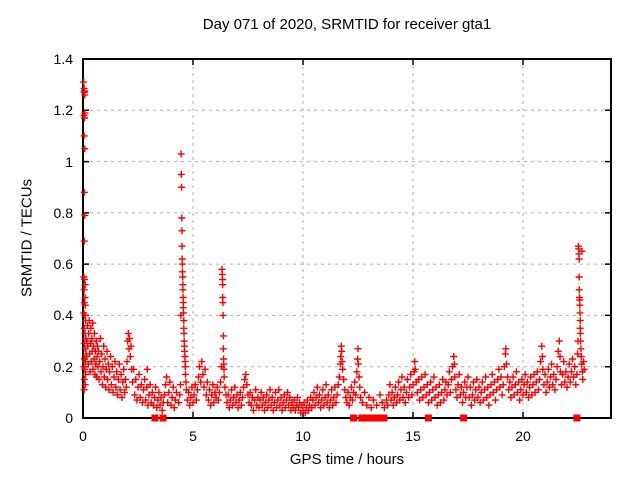  I want to click on x-axis-label: GPS time / hours, so click(347, 459).